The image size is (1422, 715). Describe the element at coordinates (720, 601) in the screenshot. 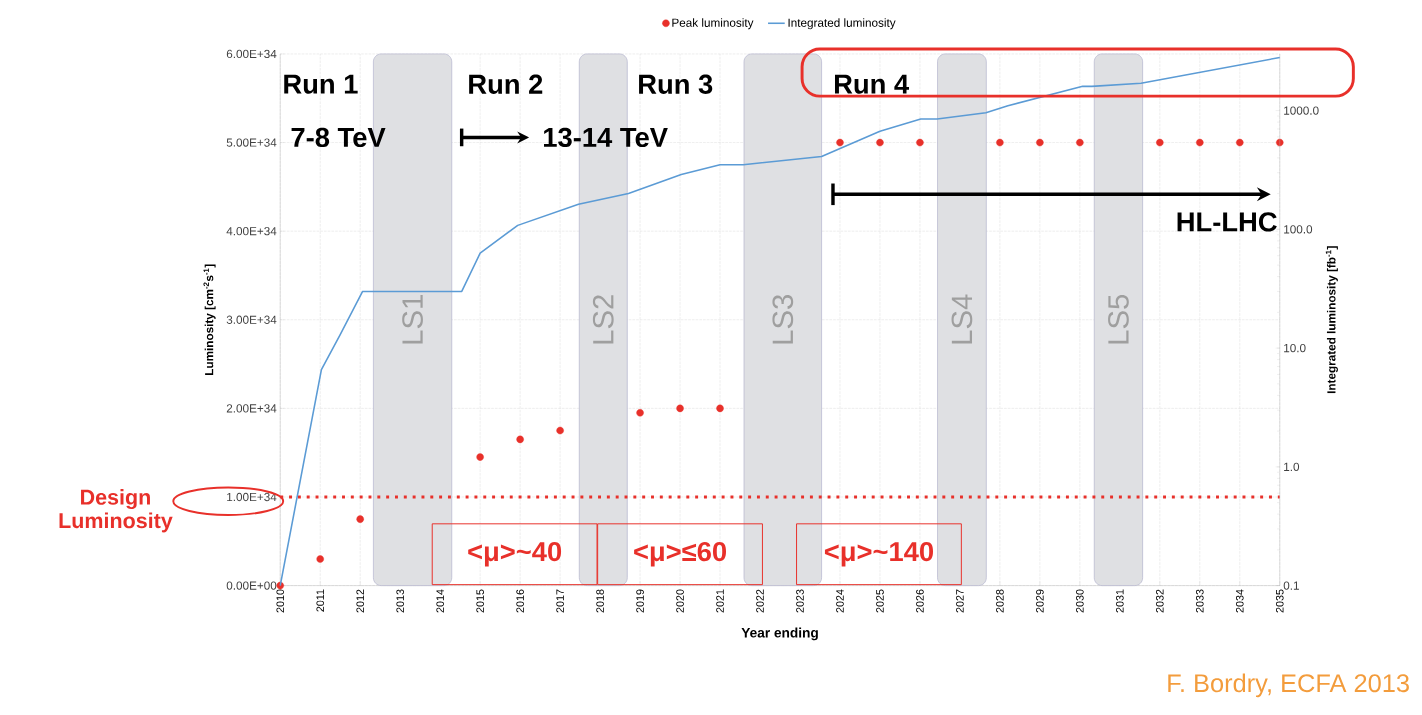

I see `x-tick-label: 2021` at that location.